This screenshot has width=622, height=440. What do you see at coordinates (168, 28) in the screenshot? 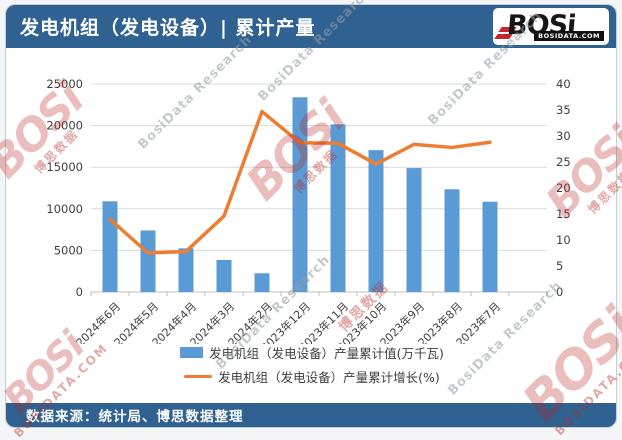
I see `chart-title: 发电机组（发电设备）| 累计产量` at bounding box center [168, 28].